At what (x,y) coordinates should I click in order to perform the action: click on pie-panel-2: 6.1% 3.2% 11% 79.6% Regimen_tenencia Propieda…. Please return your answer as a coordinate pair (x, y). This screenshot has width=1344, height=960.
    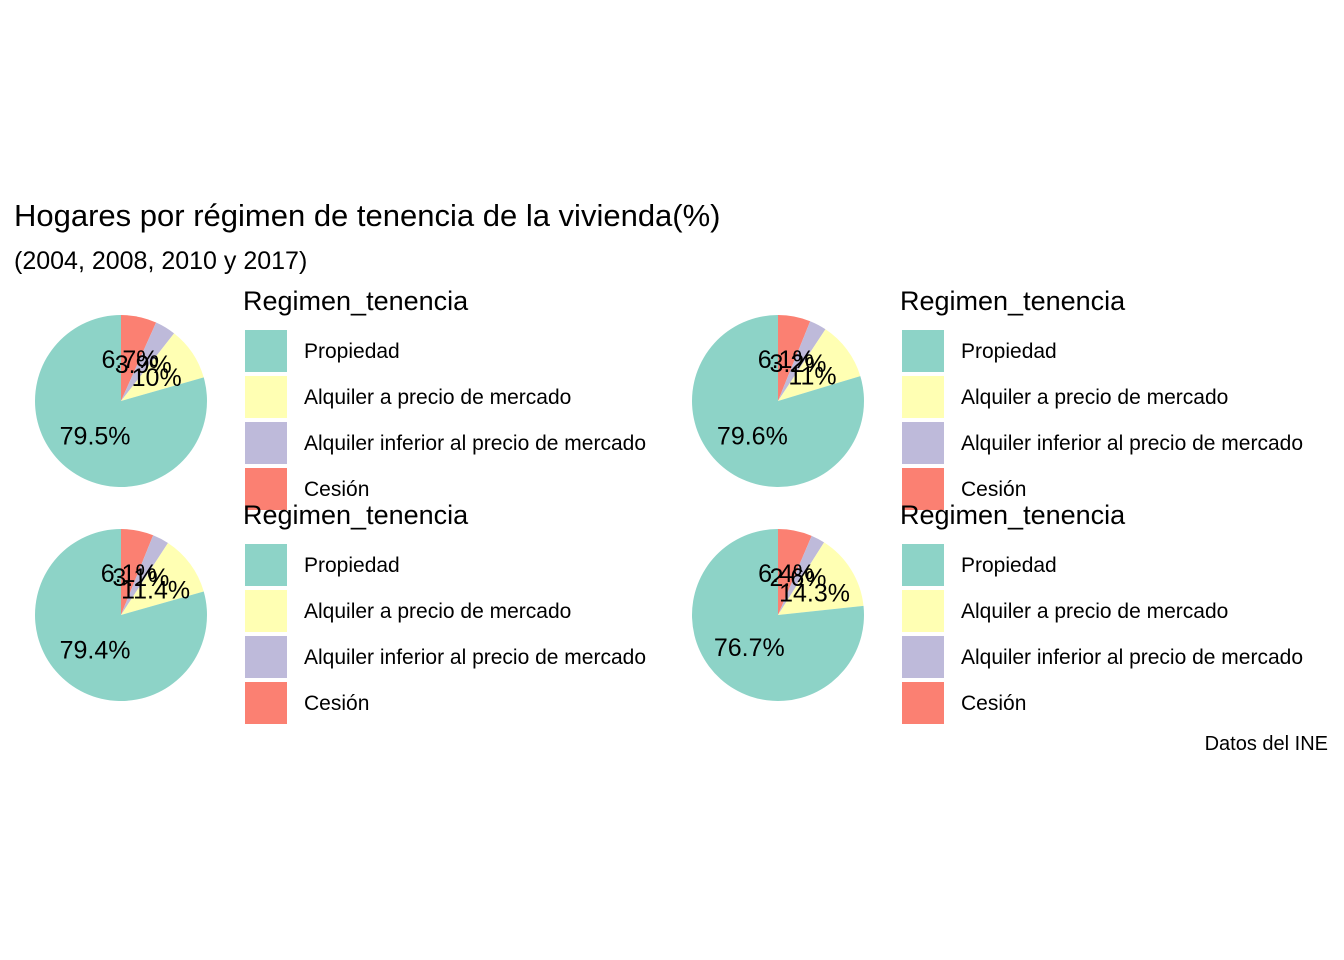
    Looking at the image, I should click on (987, 401).